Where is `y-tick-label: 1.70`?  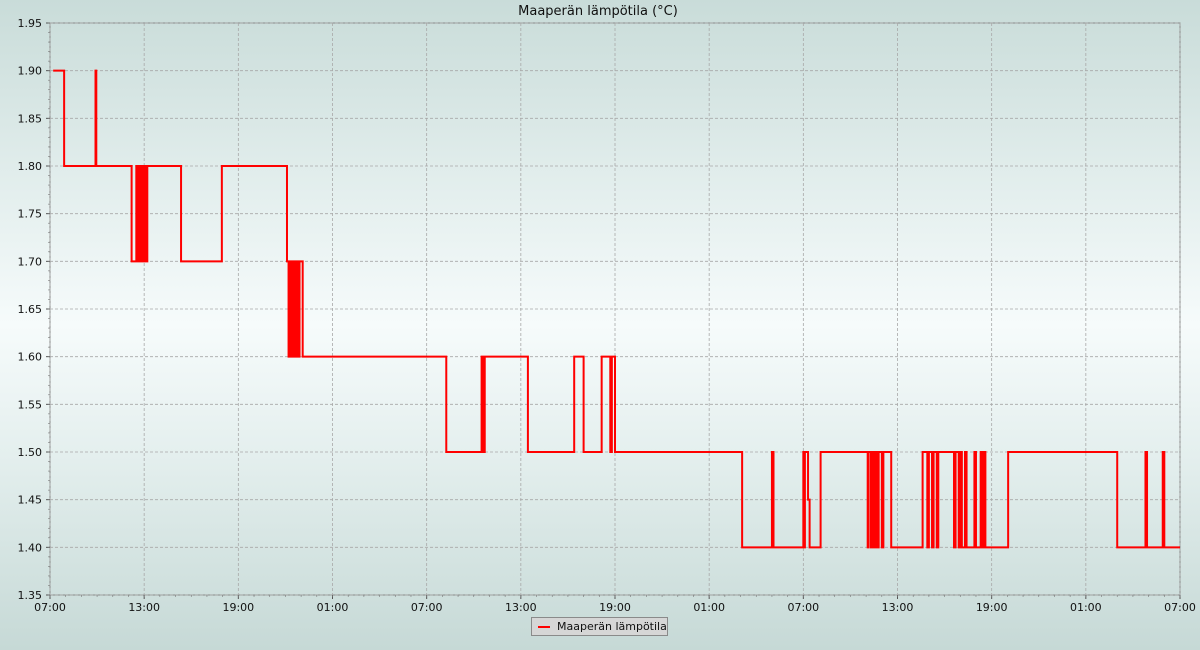
y-tick-label: 1.70 is located at coordinates (30, 261).